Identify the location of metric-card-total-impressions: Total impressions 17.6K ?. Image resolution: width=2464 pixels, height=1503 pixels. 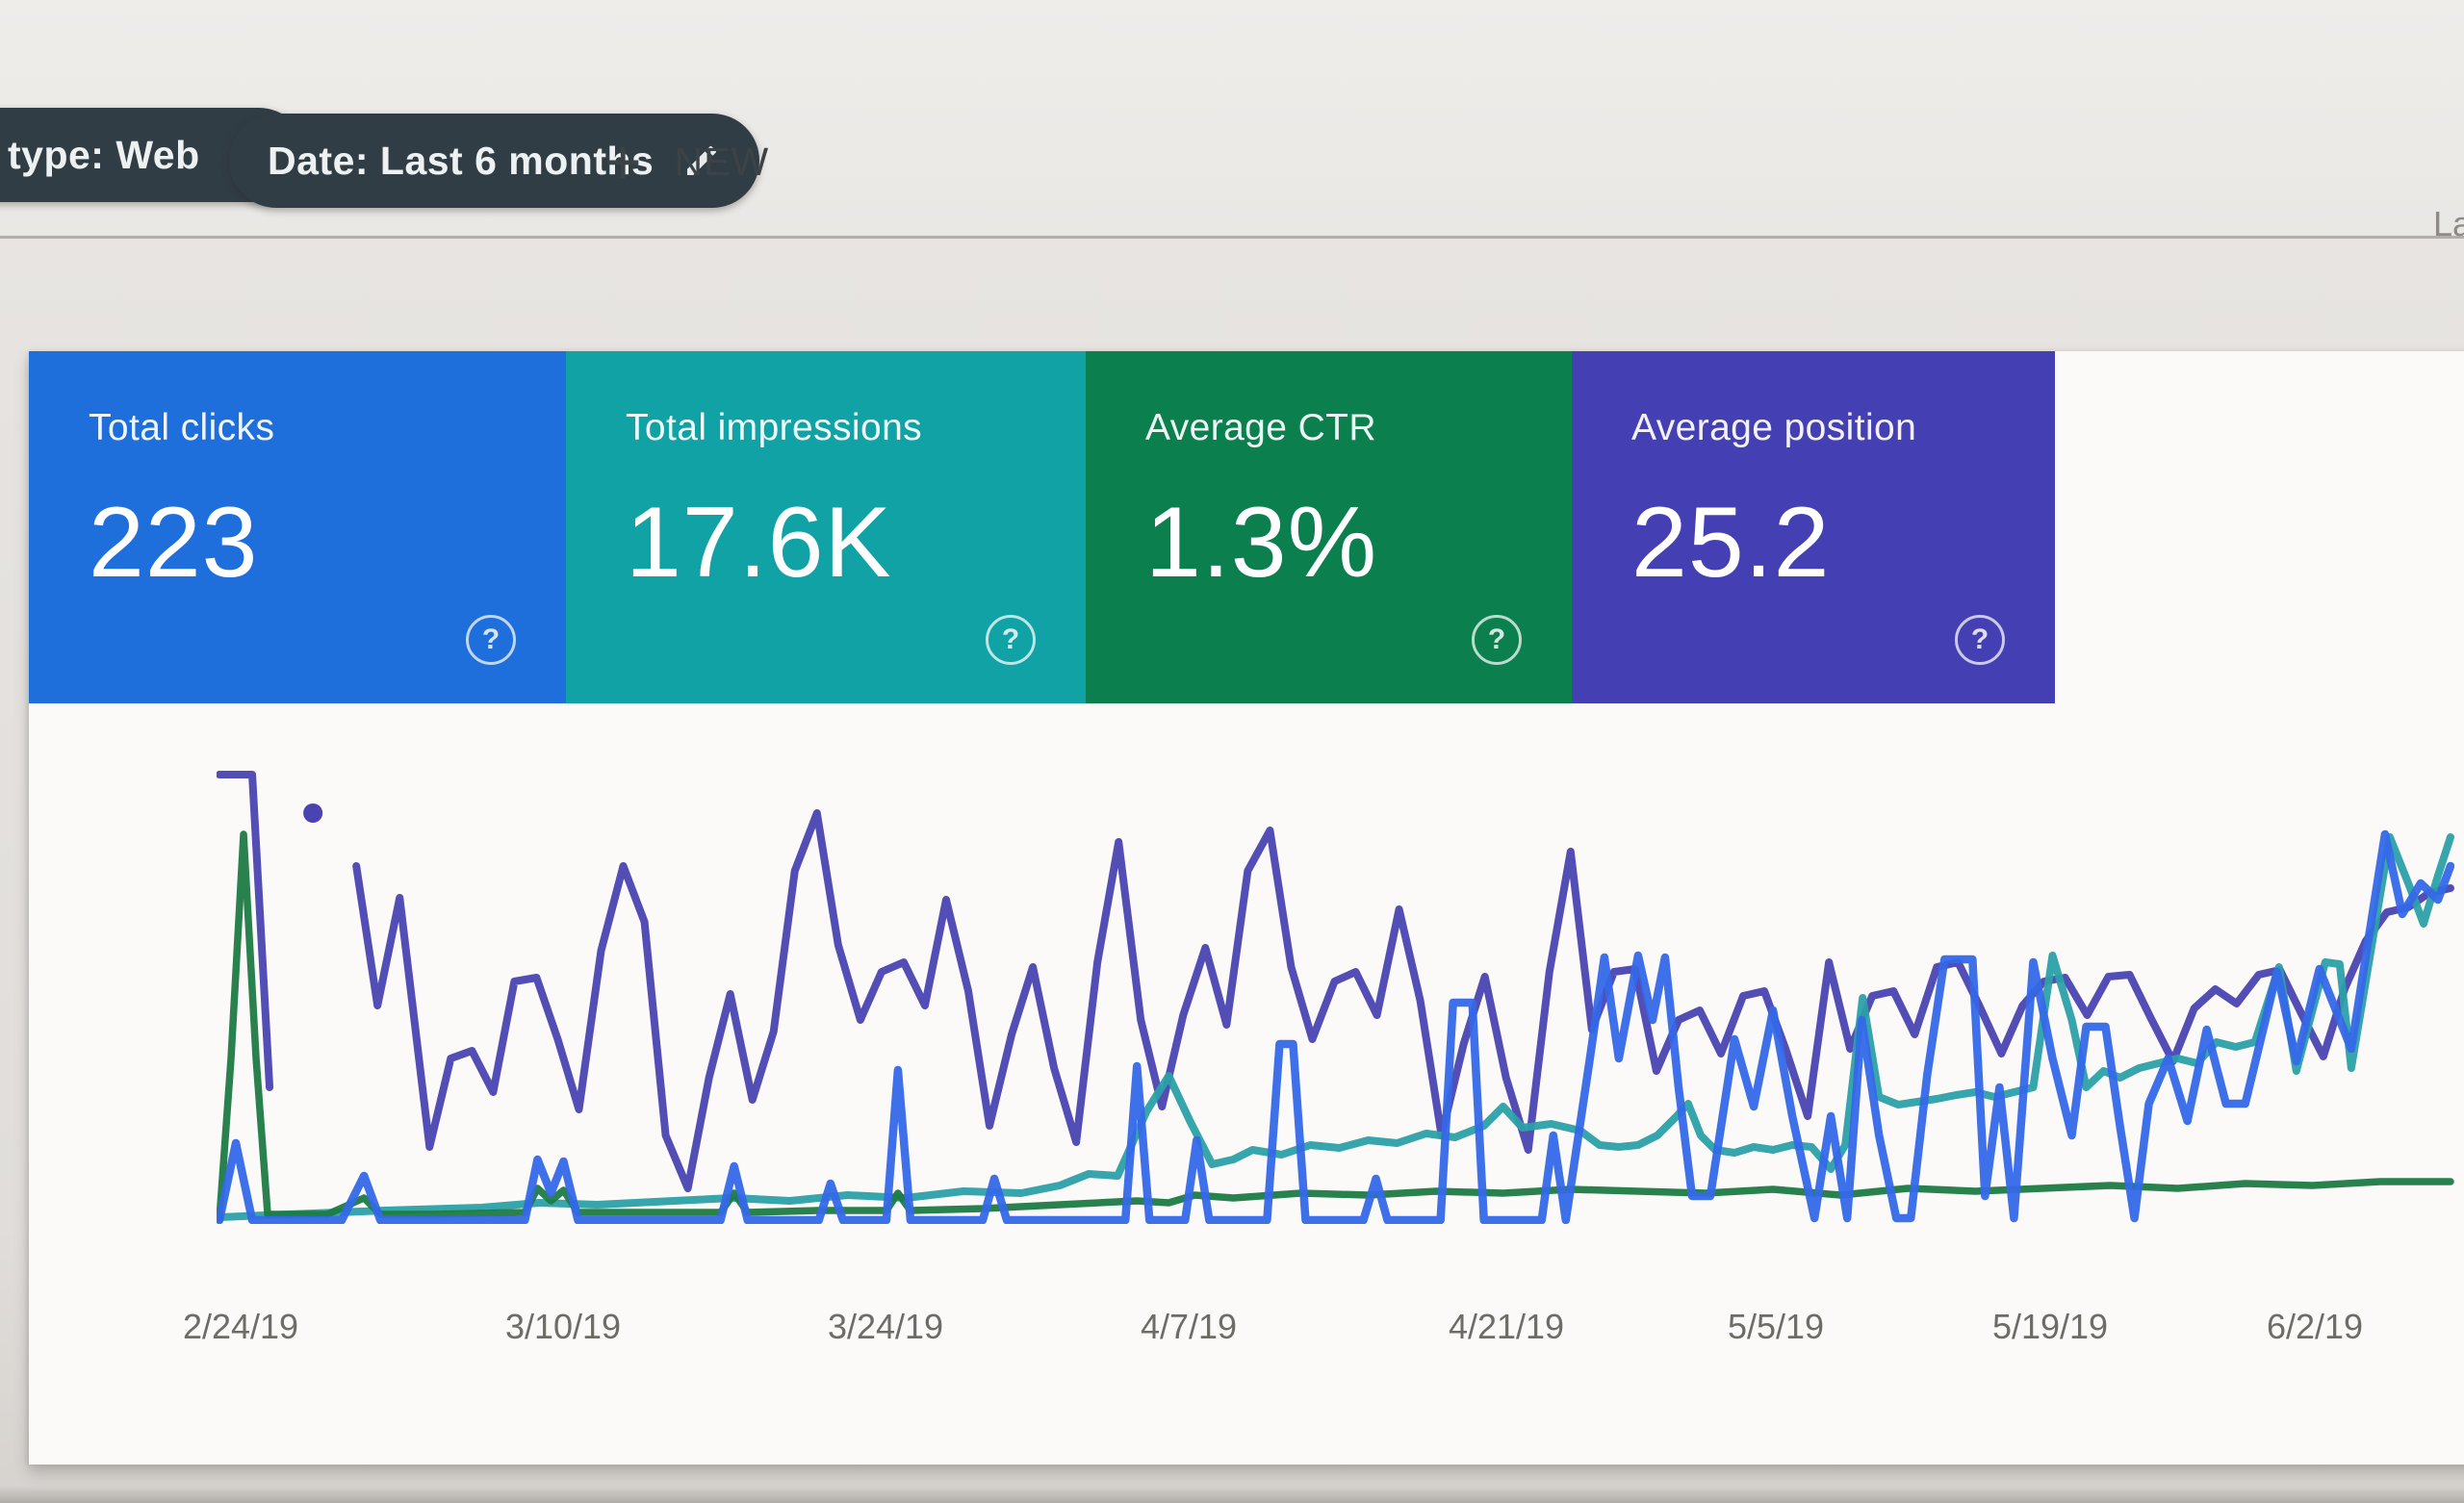
(826, 527).